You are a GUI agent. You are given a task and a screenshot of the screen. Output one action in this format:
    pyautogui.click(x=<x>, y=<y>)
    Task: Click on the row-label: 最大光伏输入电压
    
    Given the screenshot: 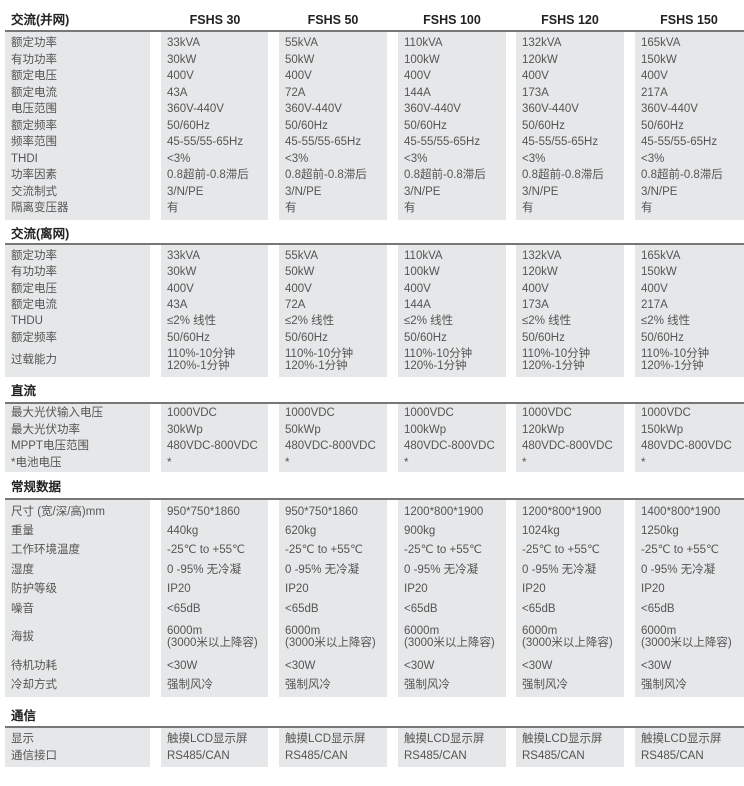 What is the action you would take?
    pyautogui.click(x=57, y=413)
    